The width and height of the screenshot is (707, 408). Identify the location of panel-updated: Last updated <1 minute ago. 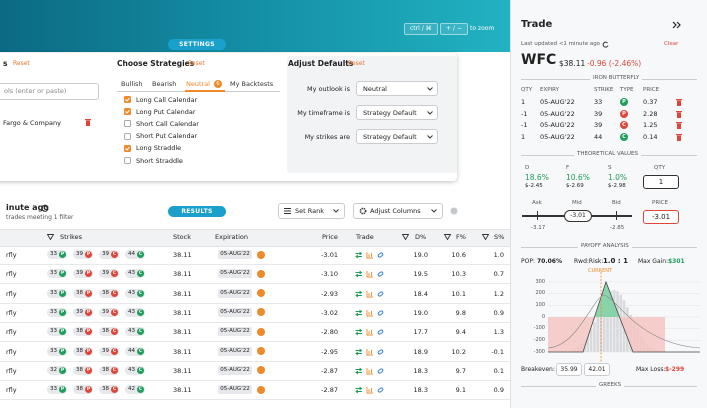
(561, 44).